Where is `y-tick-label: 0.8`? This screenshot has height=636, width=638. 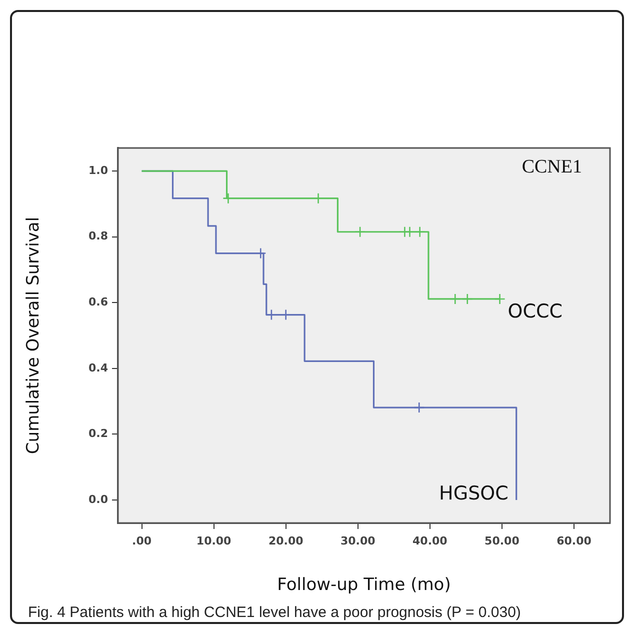
y-tick-label: 0.8 is located at coordinates (98, 236).